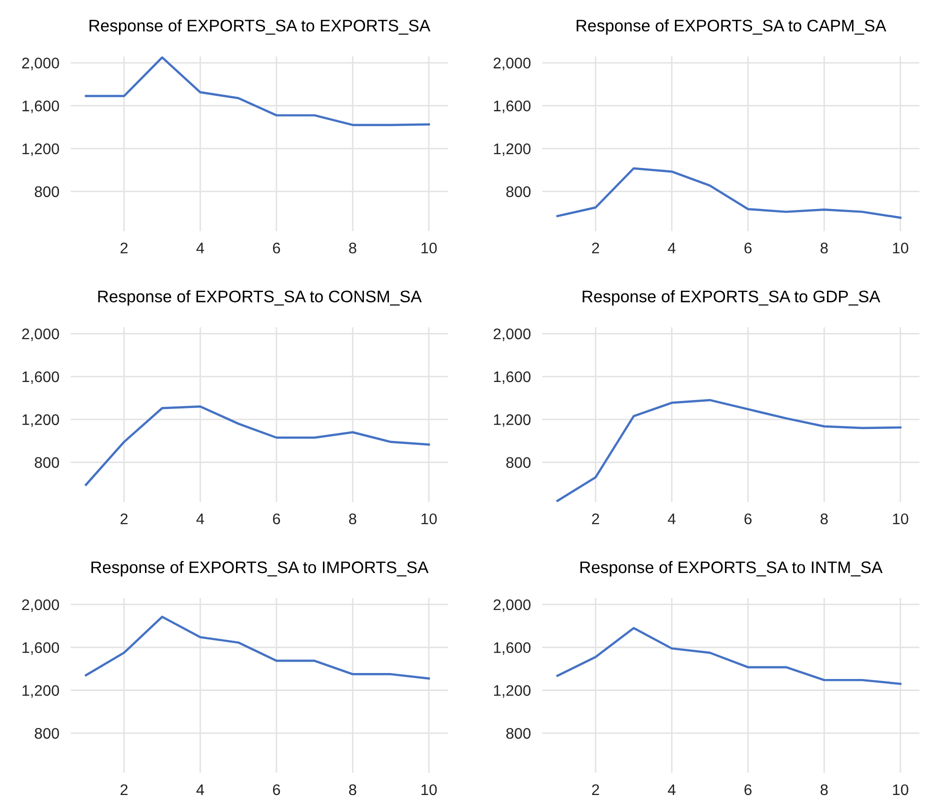  Describe the element at coordinates (731, 568) in the screenshot. I see `chart-title: Response of EXPORTS_SA to INTM_SA` at that location.